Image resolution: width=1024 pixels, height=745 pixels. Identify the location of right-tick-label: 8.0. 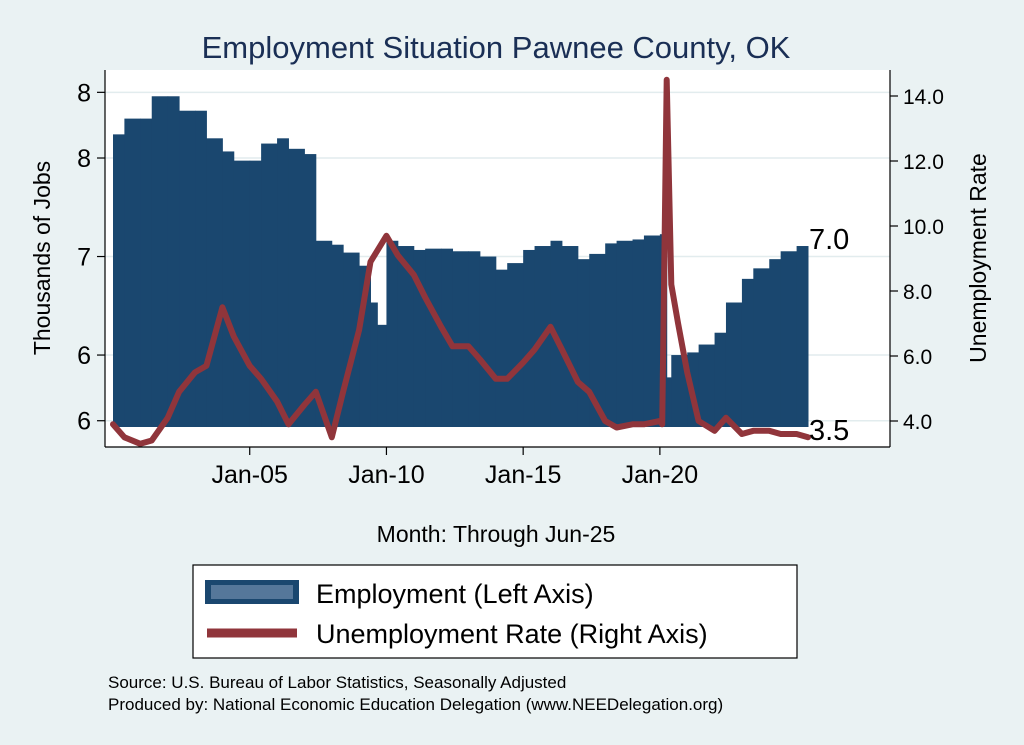
(917, 292).